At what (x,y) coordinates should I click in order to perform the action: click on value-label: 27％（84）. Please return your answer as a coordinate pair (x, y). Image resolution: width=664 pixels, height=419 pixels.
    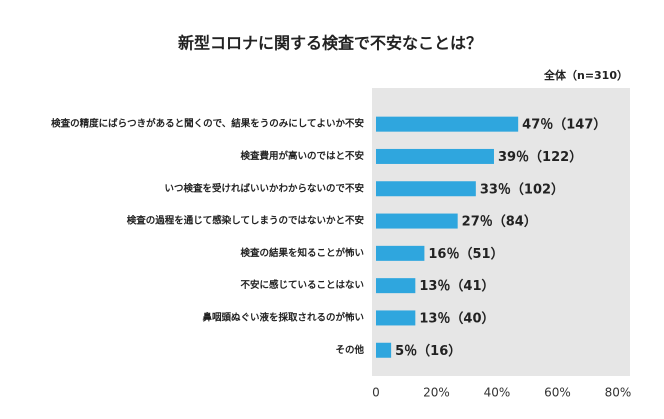
    Looking at the image, I should click on (499, 222).